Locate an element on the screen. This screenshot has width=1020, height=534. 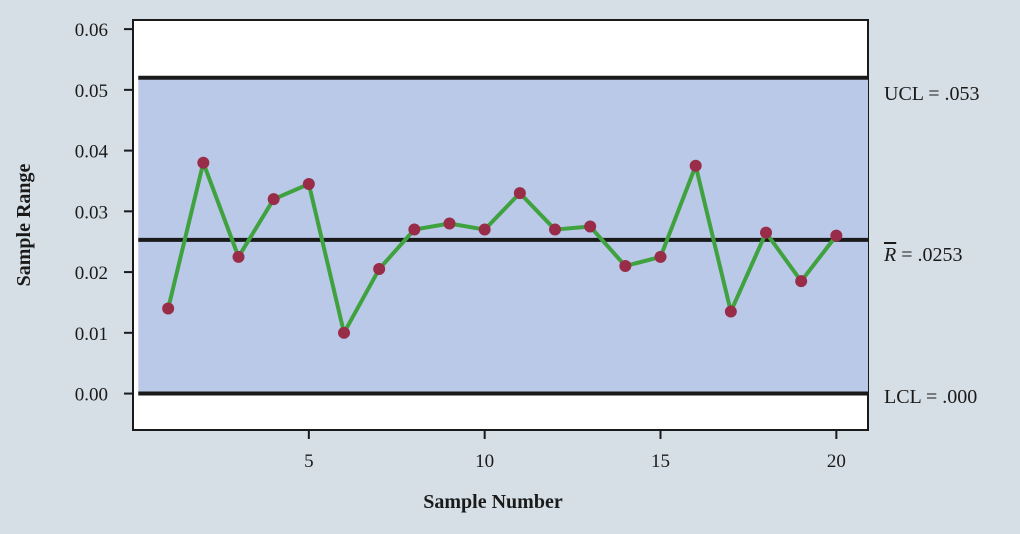
x-tick-label: 10 is located at coordinates (484, 461).